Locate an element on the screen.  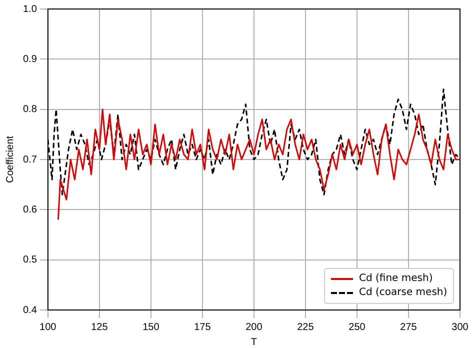
x-tick-label: 300 is located at coordinates (460, 327).